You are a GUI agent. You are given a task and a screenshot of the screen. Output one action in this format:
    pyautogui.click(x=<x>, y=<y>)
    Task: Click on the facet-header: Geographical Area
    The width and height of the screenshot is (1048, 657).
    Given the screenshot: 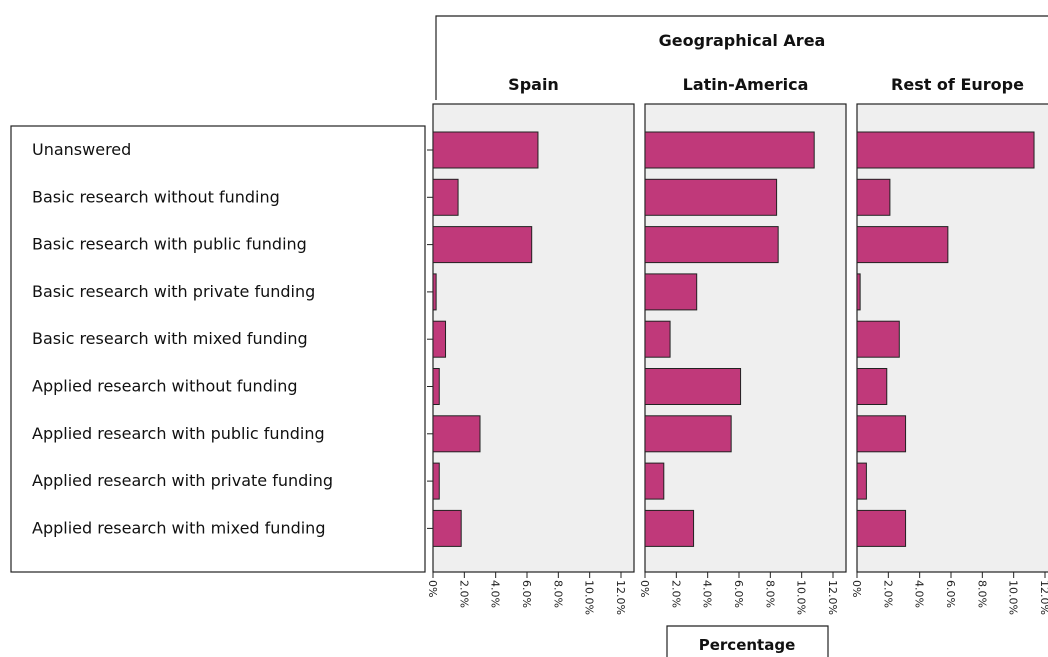 What is the action you would take?
    pyautogui.click(x=741, y=57)
    